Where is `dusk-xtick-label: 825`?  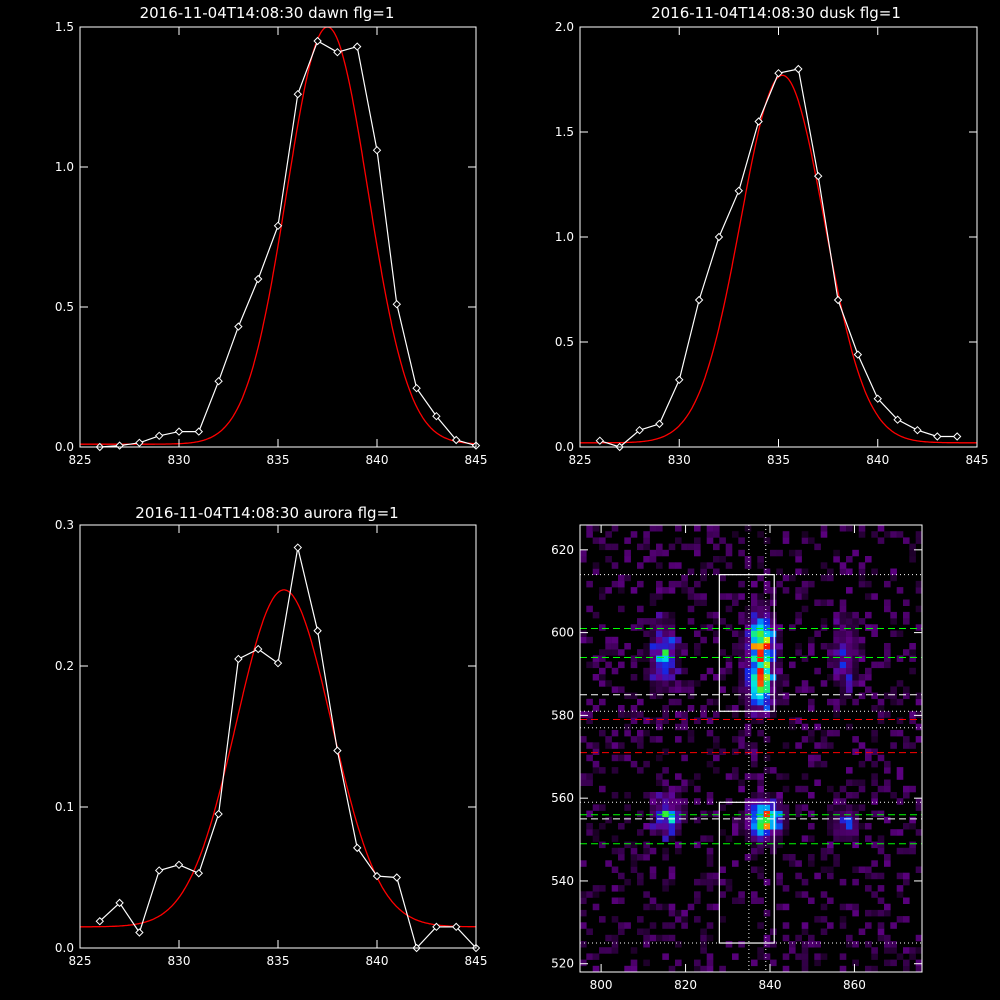
dusk-xtick-label: 825 is located at coordinates (580, 460).